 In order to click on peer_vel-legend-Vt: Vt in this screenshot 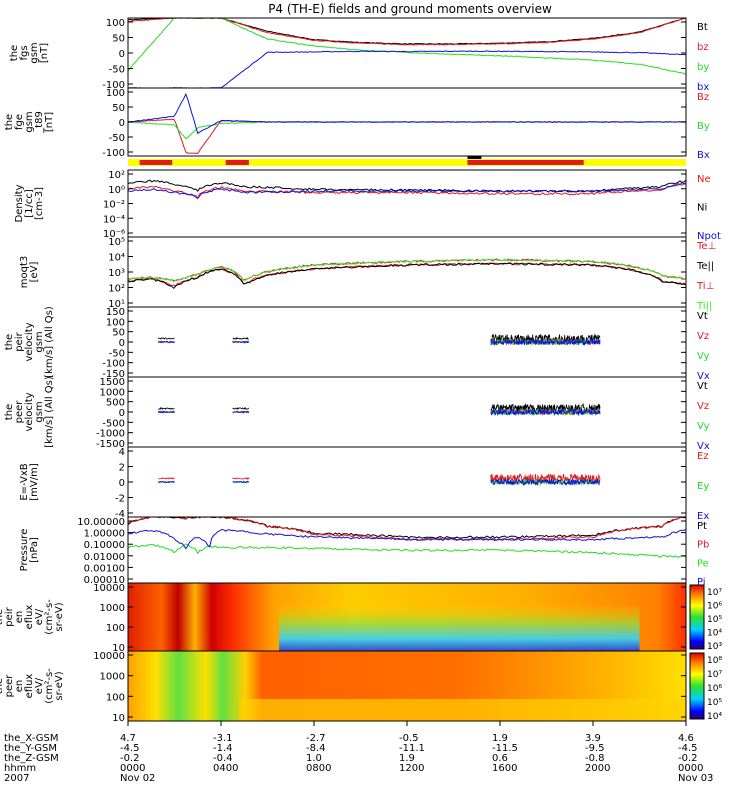, I will do `click(702, 386)`.